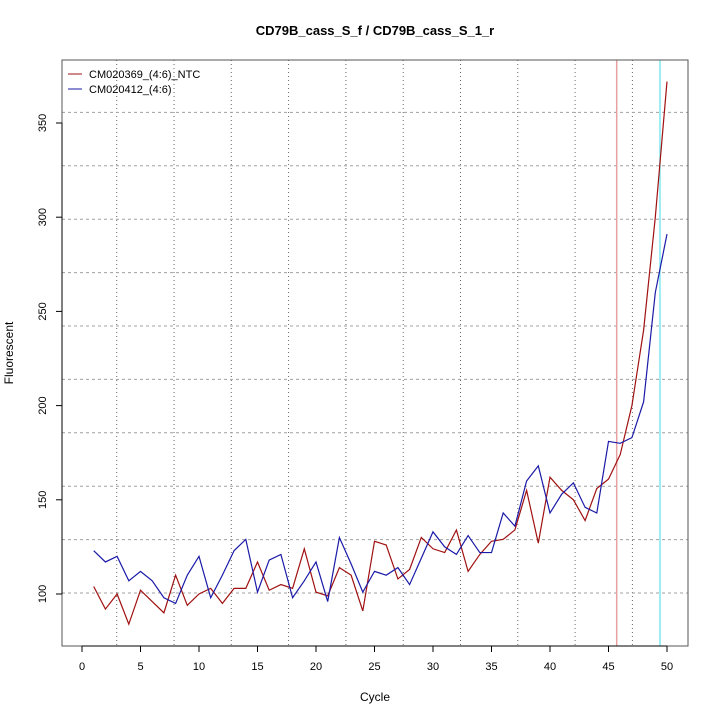 The height and width of the screenshot is (720, 720). What do you see at coordinates (140, 667) in the screenshot?
I see `x-tick-label: 5` at bounding box center [140, 667].